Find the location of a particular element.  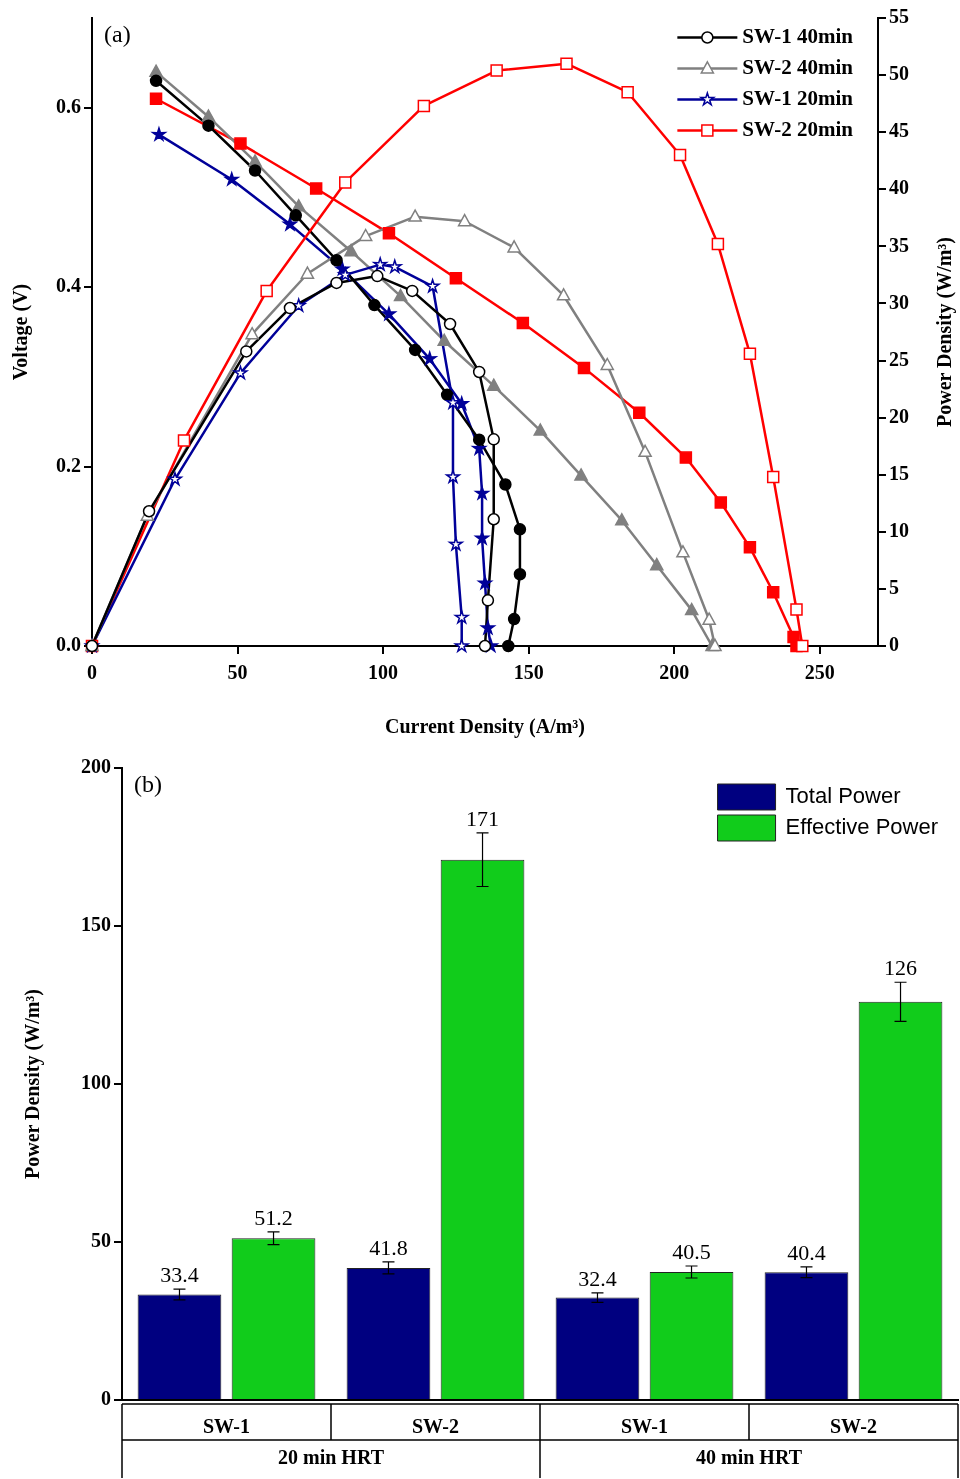

y-axis-title: Power Density (W/m³) is located at coordinates (33, 1084).